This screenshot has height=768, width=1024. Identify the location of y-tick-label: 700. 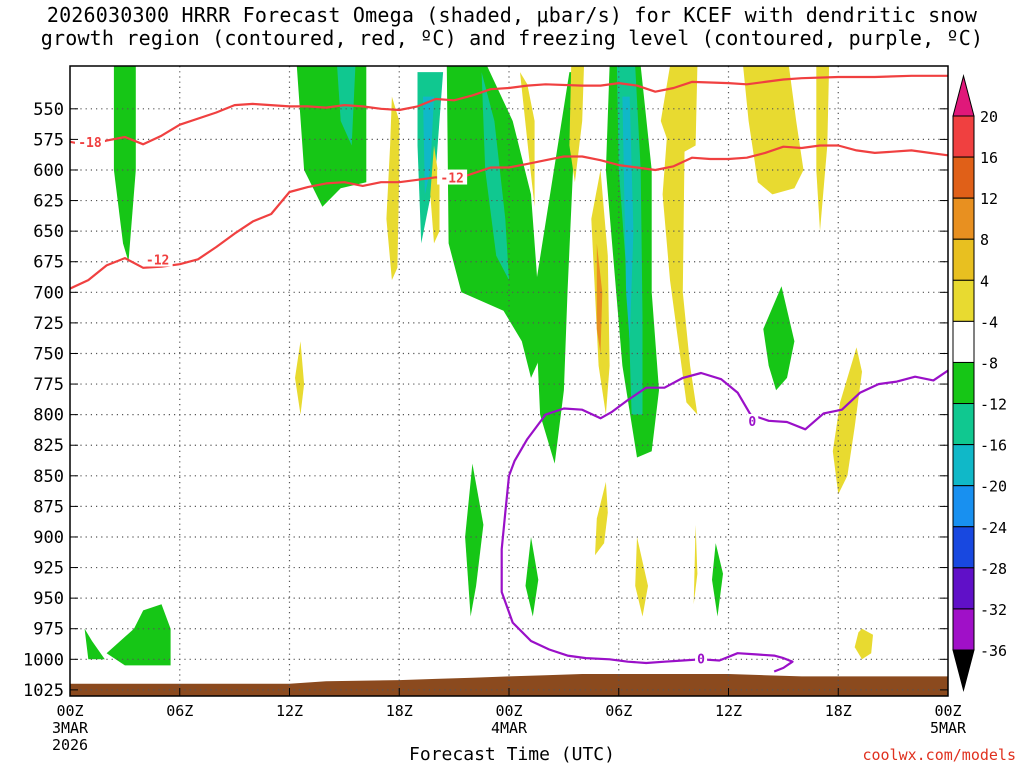
(48, 293).